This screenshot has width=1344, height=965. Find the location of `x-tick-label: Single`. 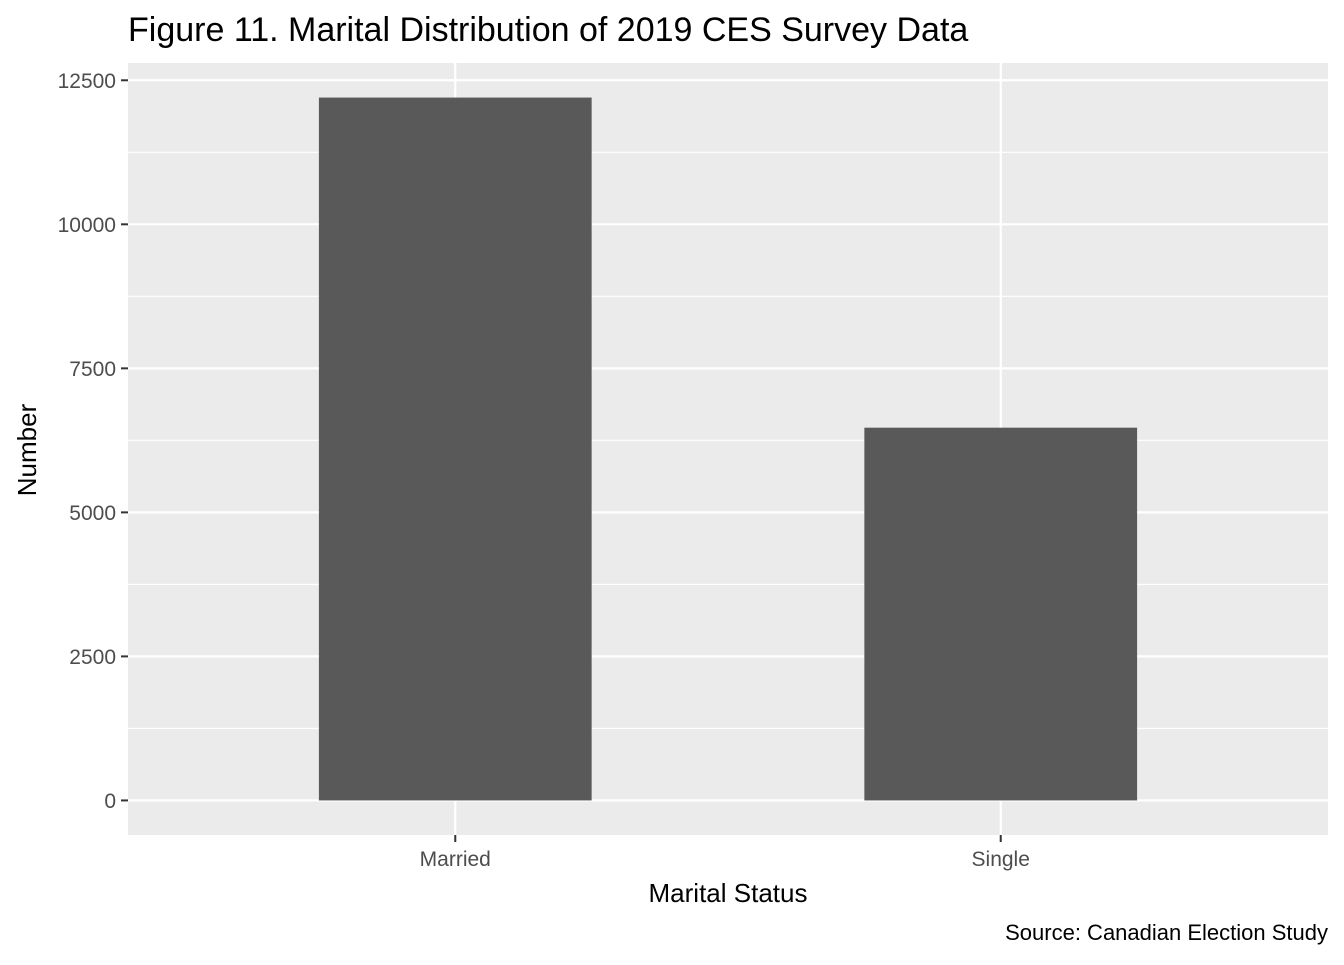

x-tick-label: Single is located at coordinates (1001, 859).